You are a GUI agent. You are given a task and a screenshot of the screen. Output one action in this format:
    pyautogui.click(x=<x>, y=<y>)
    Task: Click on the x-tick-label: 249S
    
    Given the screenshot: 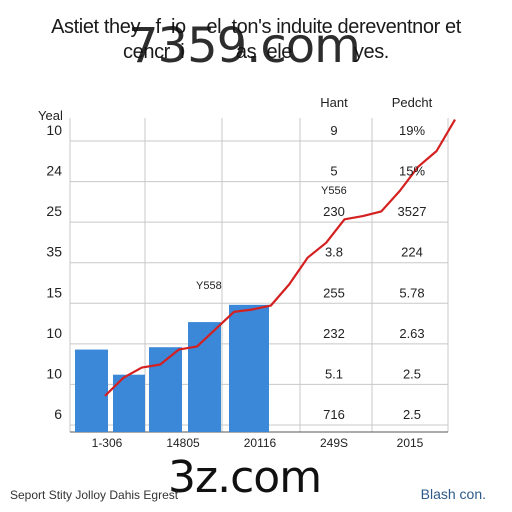 What is the action you would take?
    pyautogui.click(x=334, y=443)
    